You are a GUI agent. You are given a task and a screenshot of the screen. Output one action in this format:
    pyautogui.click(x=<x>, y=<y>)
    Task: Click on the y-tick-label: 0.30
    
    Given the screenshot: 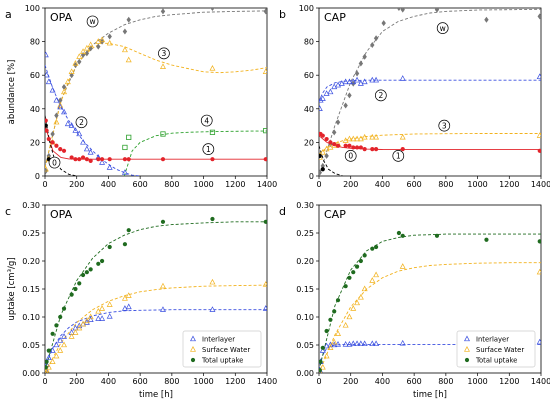 What is the action you would take?
    pyautogui.click(x=31, y=205)
    